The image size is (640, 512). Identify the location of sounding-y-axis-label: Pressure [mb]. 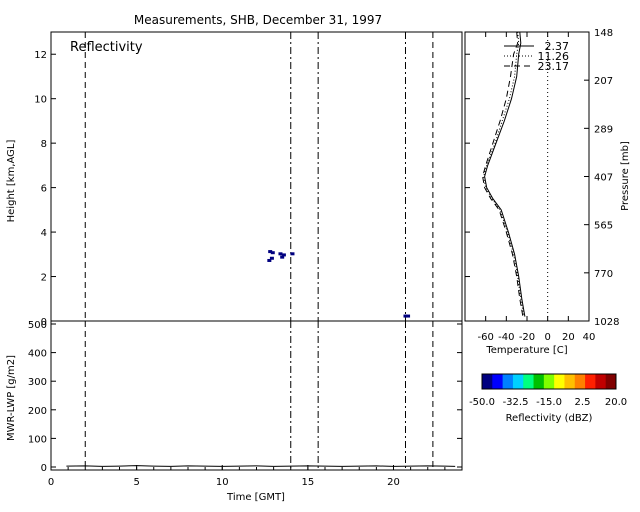
(625, 176).